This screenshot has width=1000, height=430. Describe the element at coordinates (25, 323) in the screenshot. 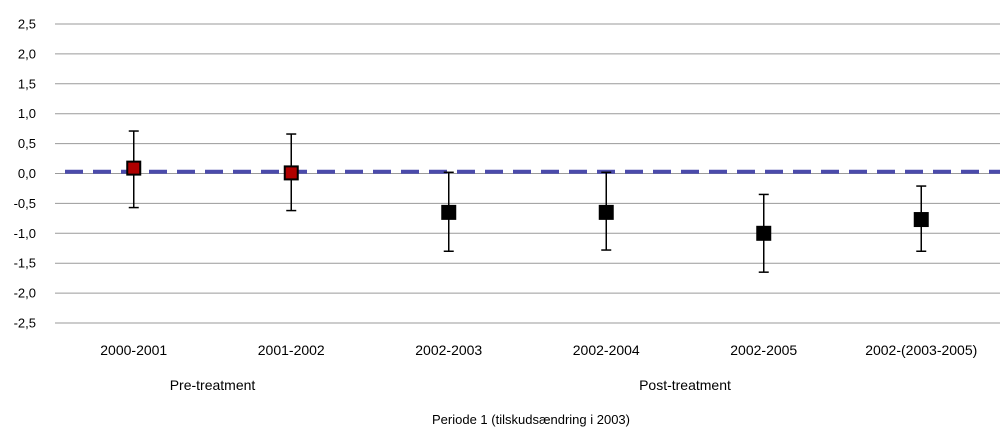

I see `y-tick-label: -2,5` at that location.